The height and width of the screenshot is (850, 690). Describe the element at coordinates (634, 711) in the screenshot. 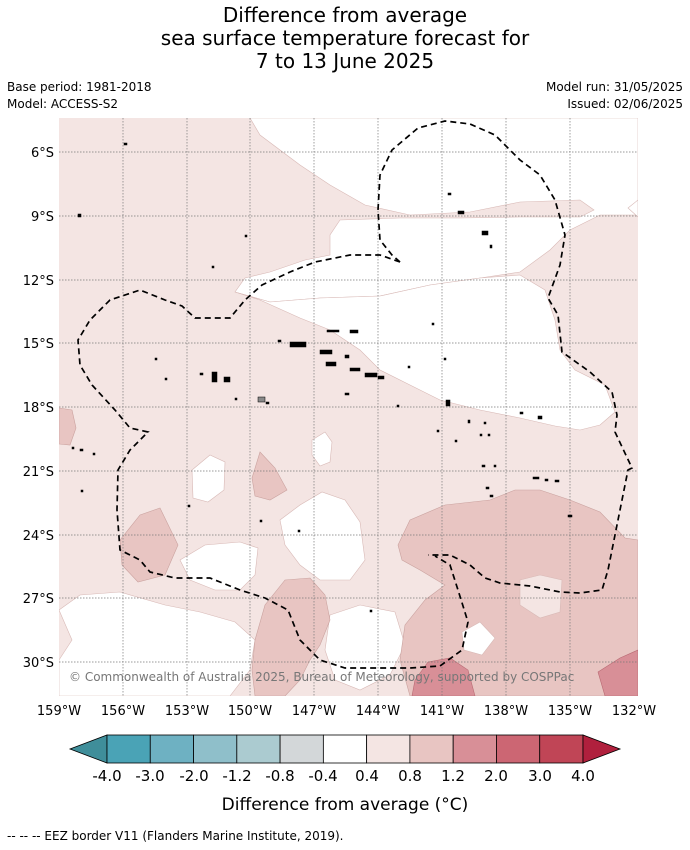

I see `lon-label-132w: 132°W` at that location.